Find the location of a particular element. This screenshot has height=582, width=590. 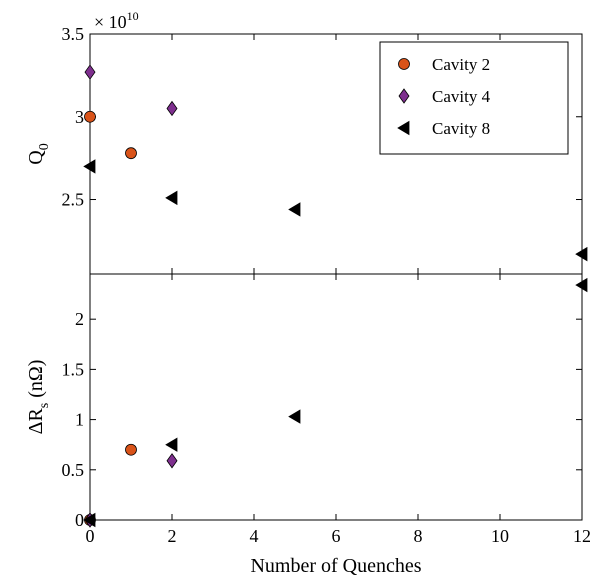

x-tick-label: 6 is located at coordinates (336, 536).